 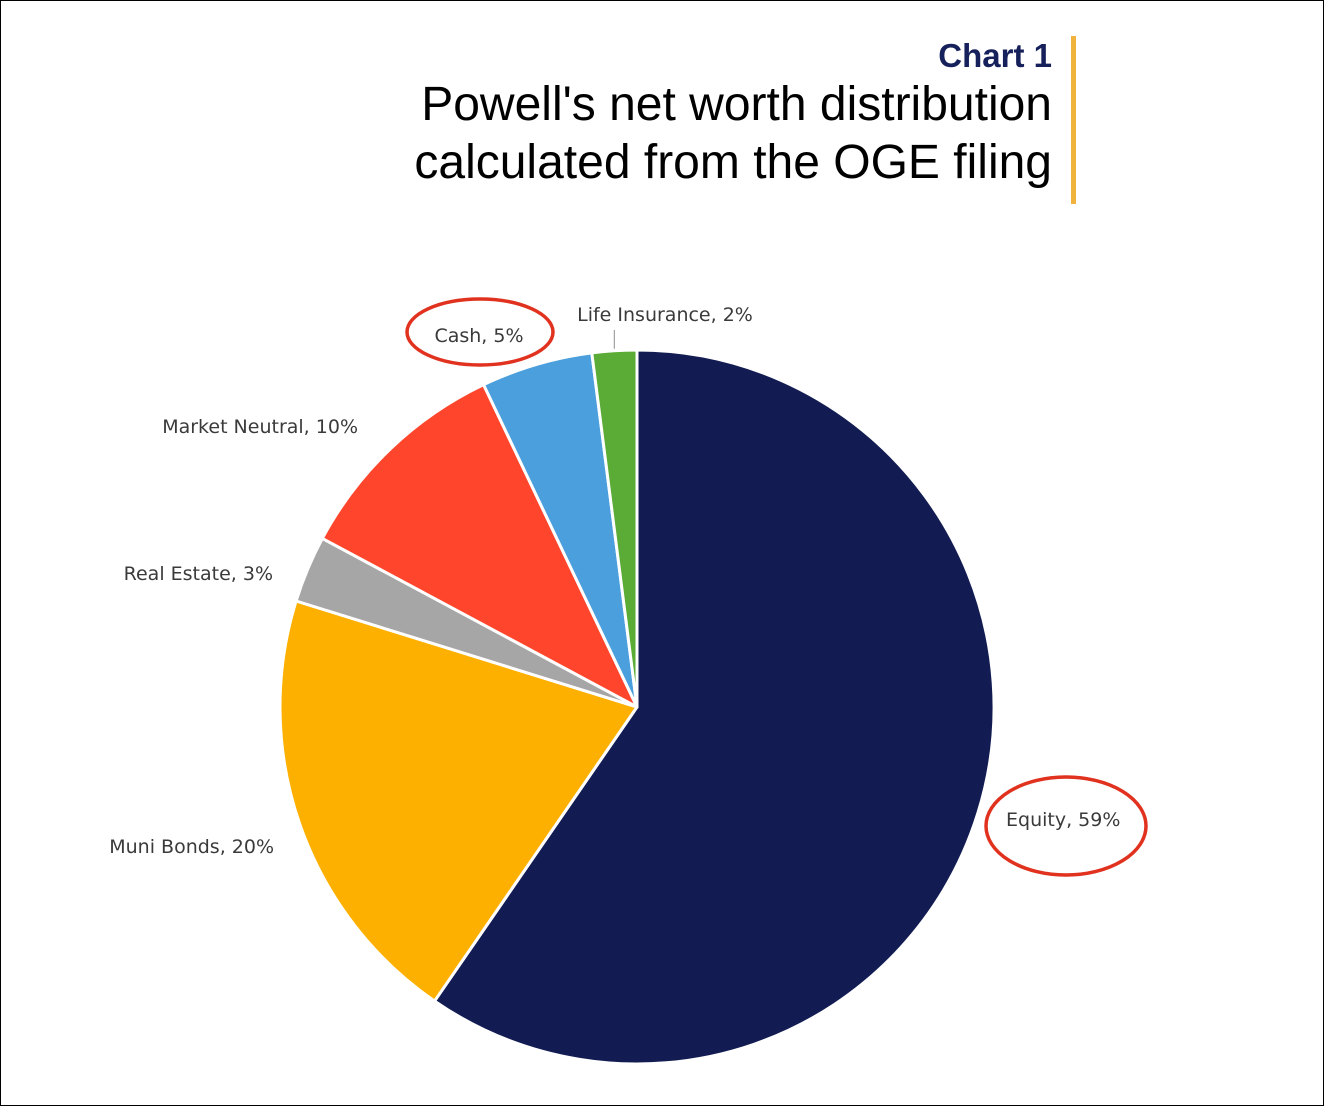 What do you see at coordinates (736, 104) in the screenshot?
I see `chart-title-line-1: Powell's net worth distribution` at bounding box center [736, 104].